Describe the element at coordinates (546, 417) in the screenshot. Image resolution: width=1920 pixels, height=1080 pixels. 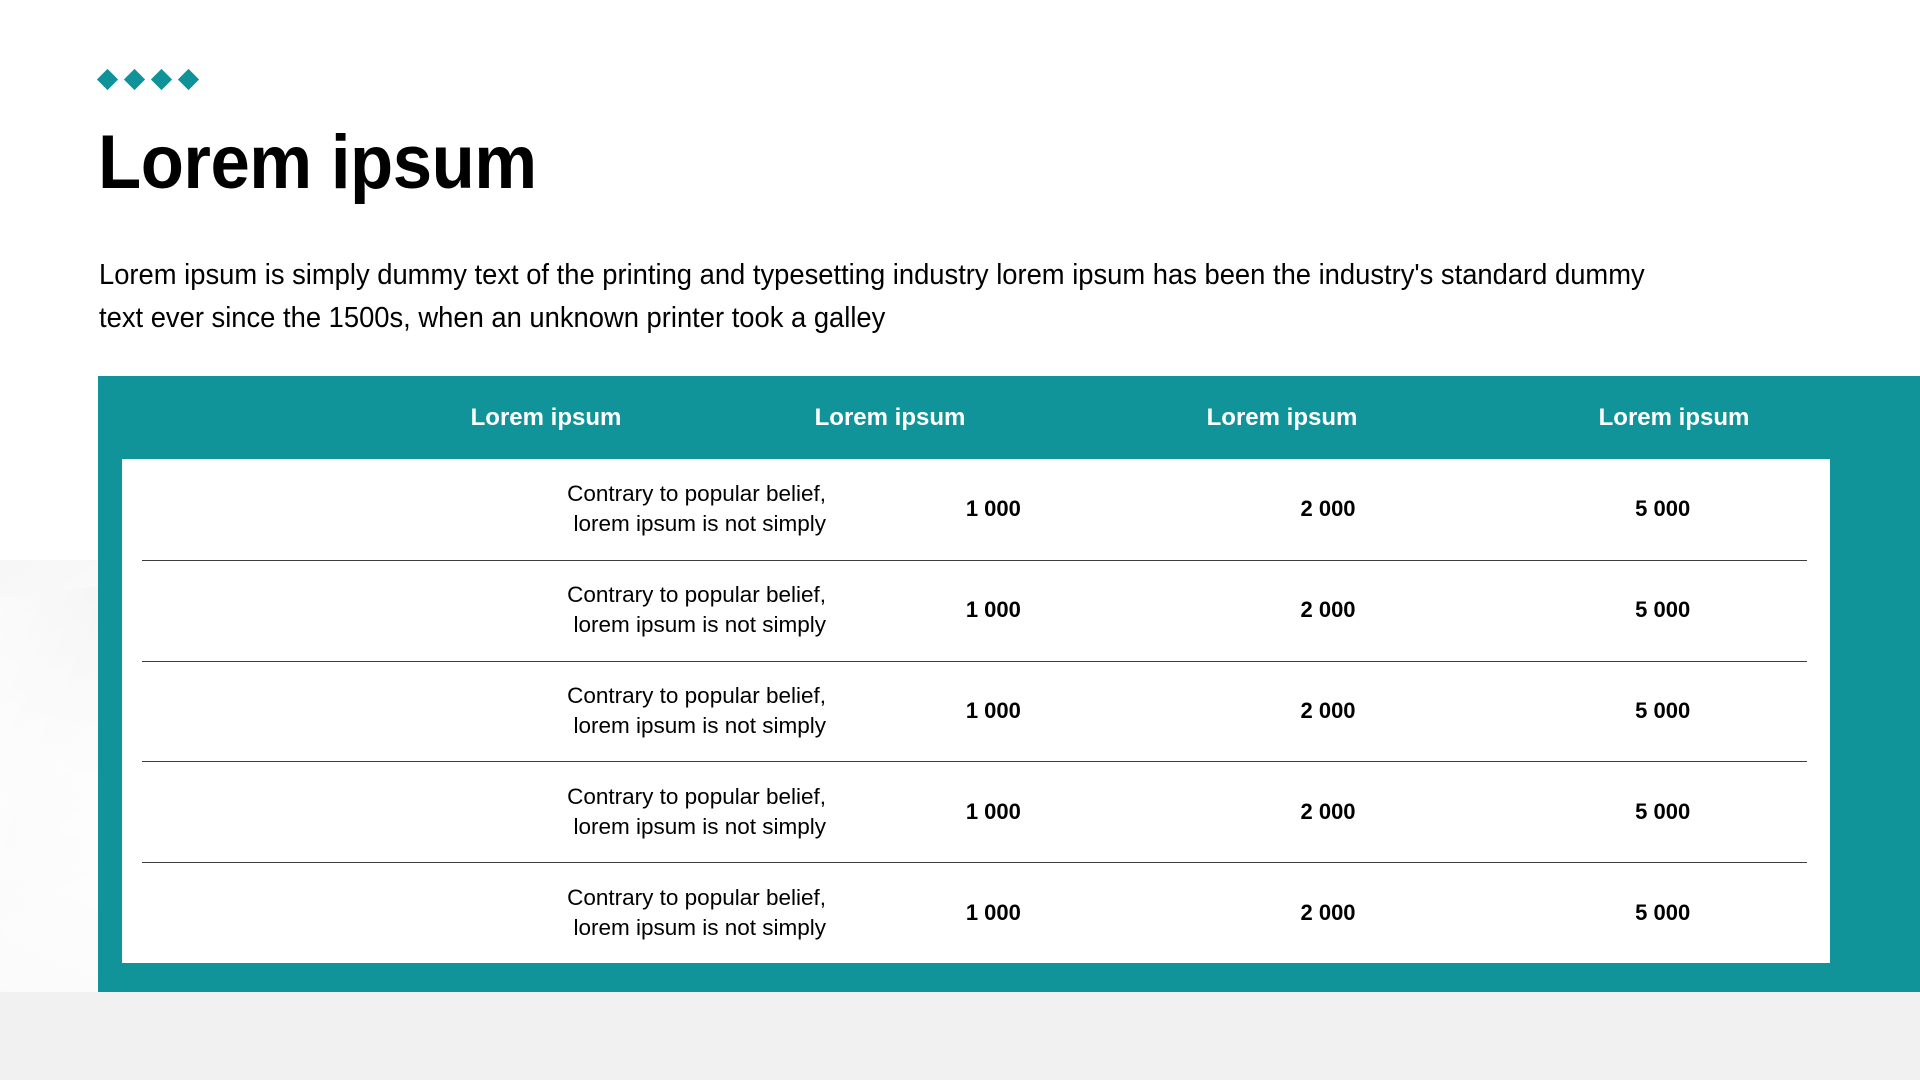
I see `table-header-cell-1: Lorem ipsum` at that location.